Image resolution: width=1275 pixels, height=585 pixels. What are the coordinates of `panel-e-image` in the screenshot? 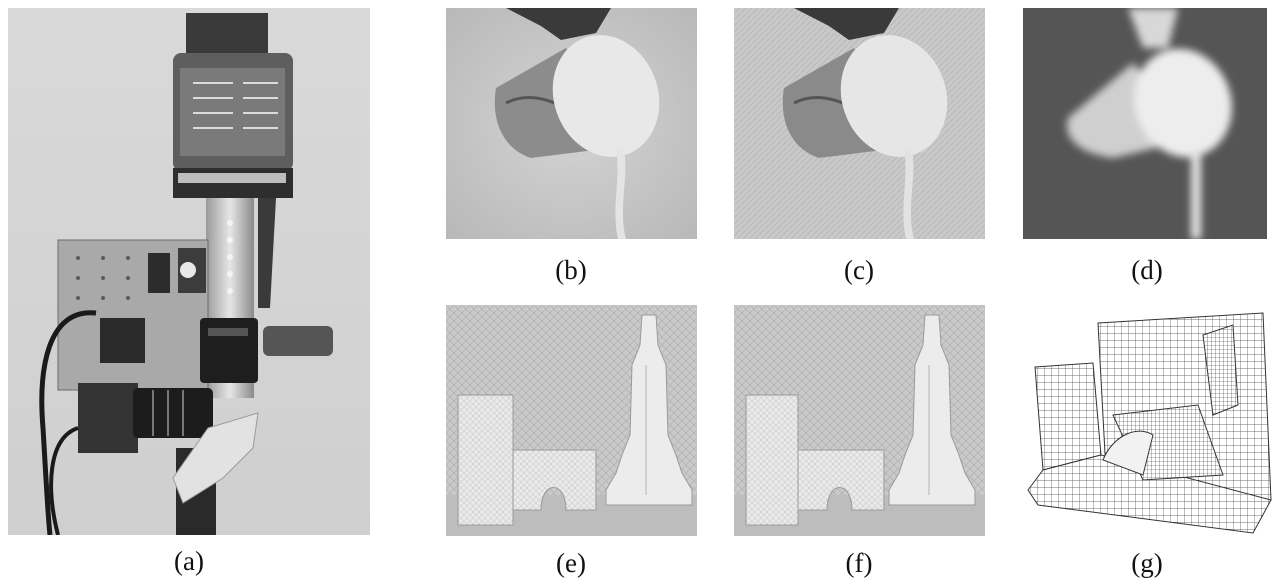 It's located at (571, 420).